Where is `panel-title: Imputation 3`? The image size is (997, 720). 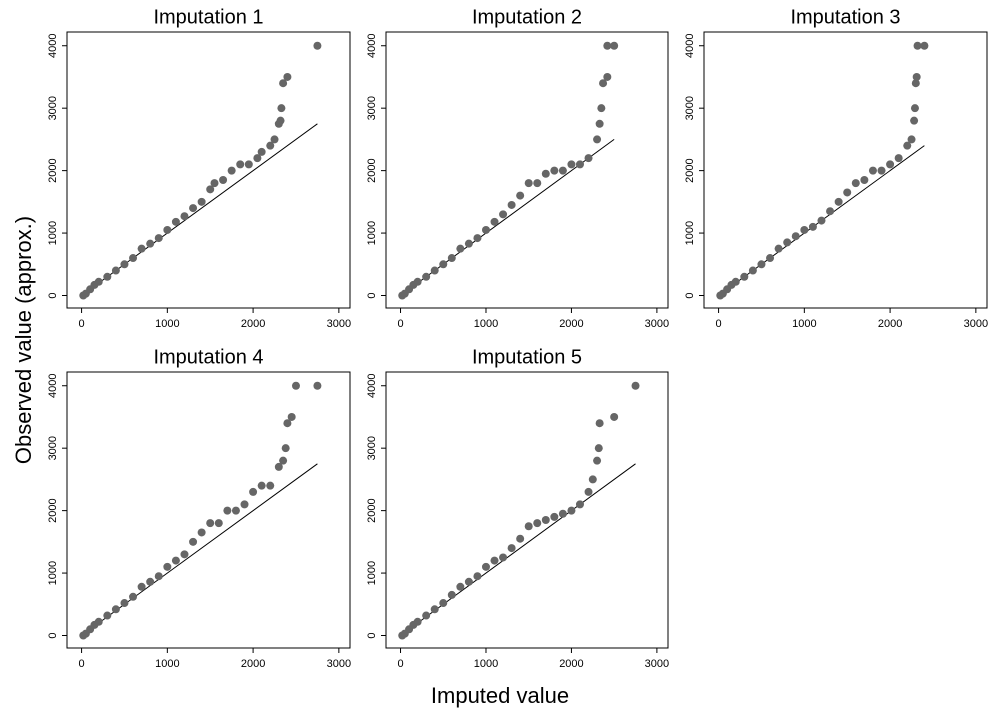 panel-title: Imputation 3 is located at coordinates (845, 17).